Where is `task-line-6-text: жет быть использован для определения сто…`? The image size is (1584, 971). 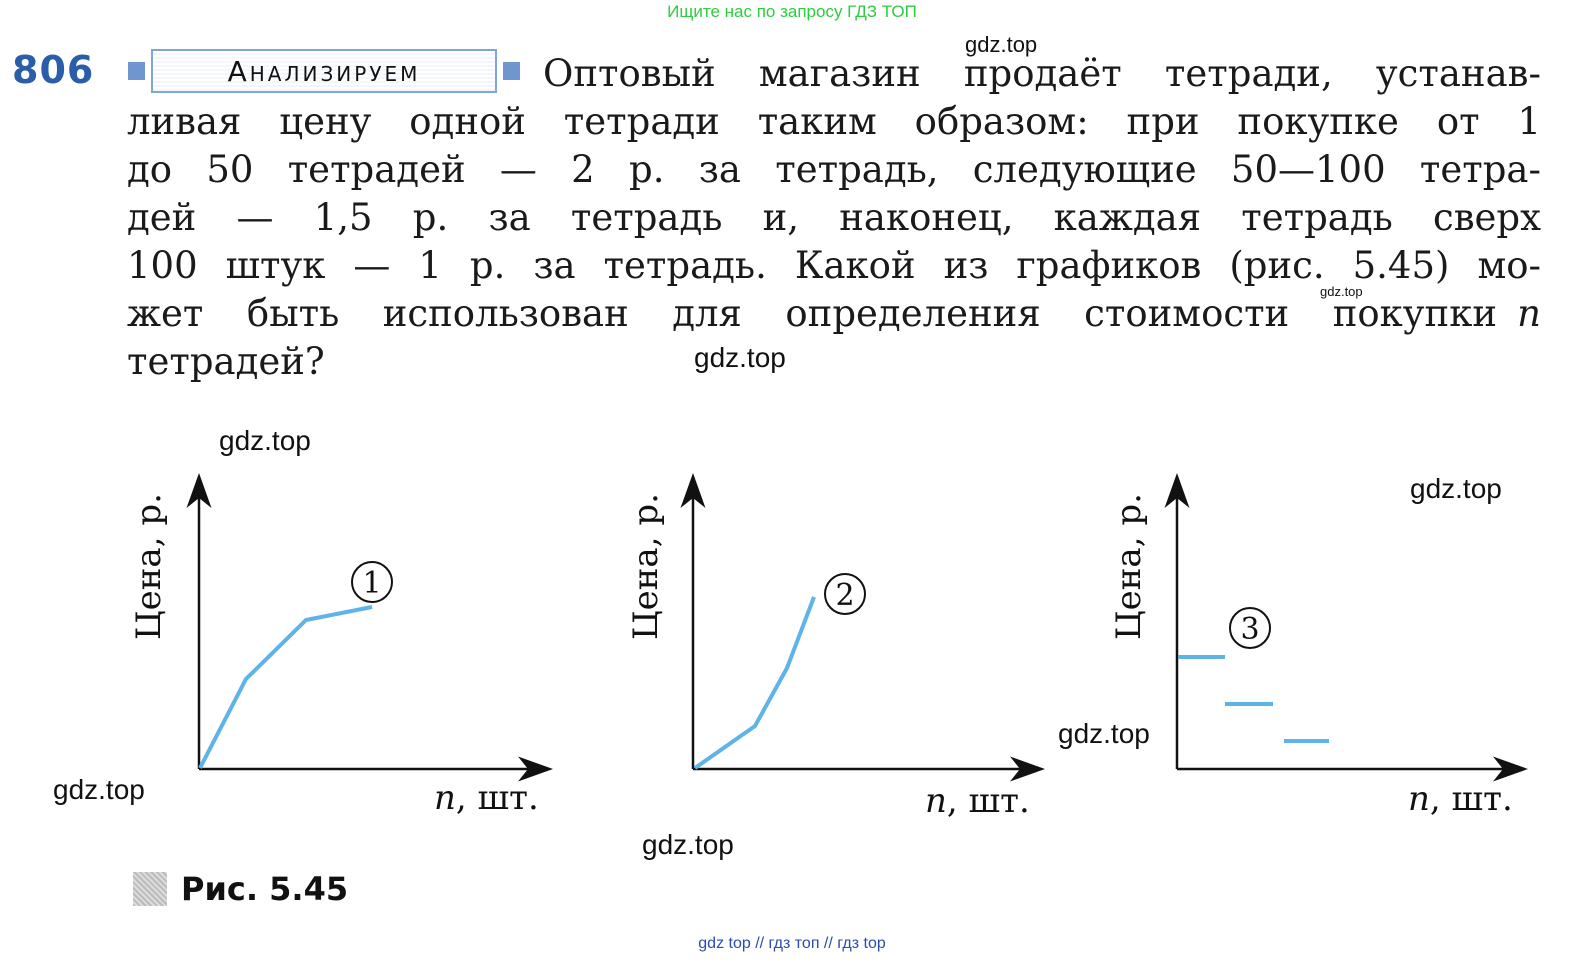 task-line-6-text: жет быть использован для определения сто… is located at coordinates (812, 313).